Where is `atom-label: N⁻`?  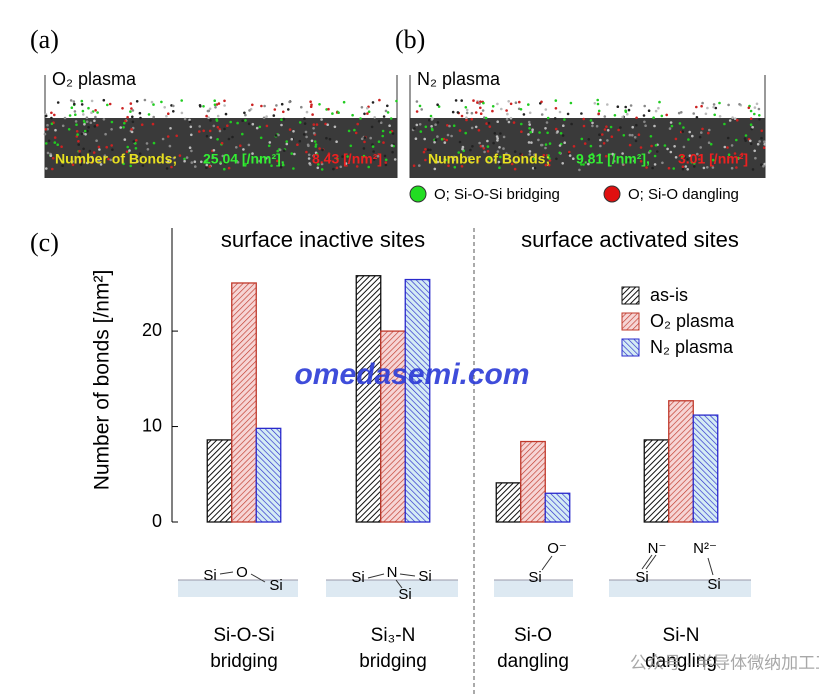 atom-label: N⁻ is located at coordinates (657, 548).